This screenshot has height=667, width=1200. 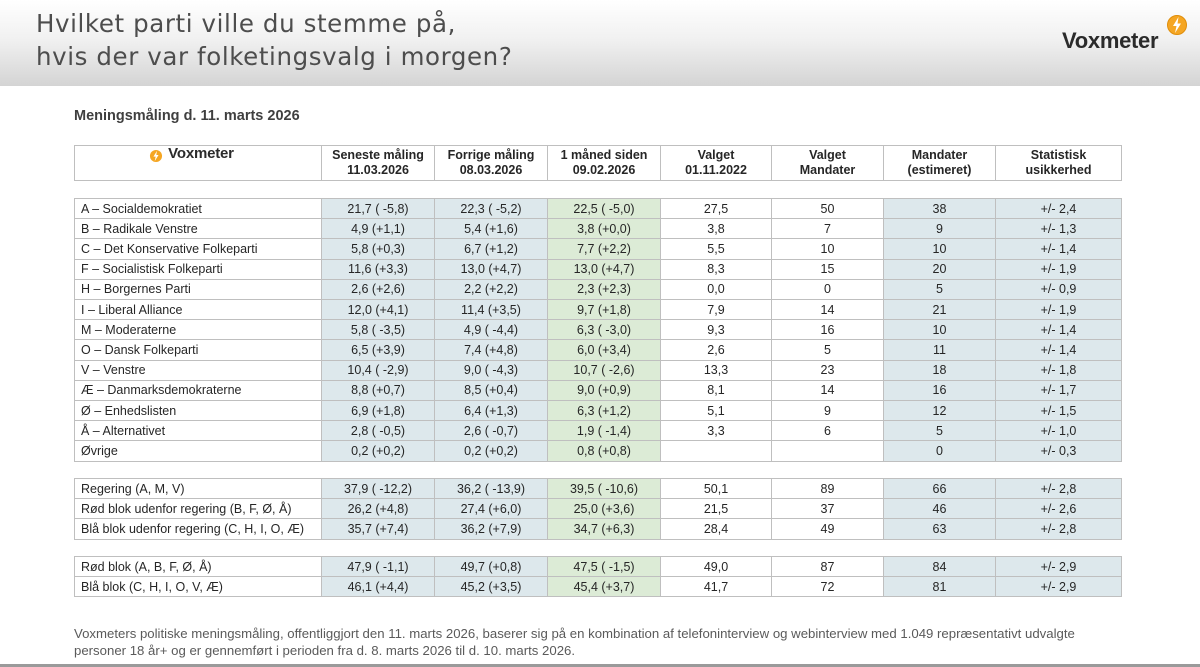 What do you see at coordinates (716, 163) in the screenshot?
I see `column-header-valget: Valget 01.11.2022` at bounding box center [716, 163].